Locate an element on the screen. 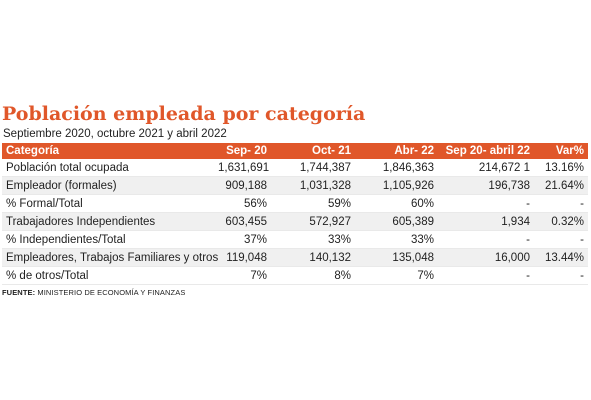 Image resolution: width=591 pixels, height=400 pixels. cell-sep-20: 603,455 is located at coordinates (242, 221).